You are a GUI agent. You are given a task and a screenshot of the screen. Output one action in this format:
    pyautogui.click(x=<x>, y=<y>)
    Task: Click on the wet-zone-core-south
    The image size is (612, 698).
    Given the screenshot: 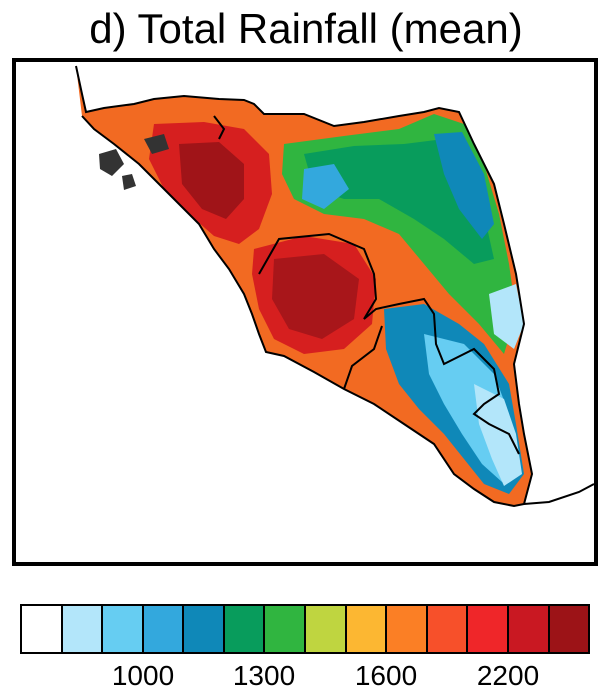 What is the action you would take?
    pyautogui.click(x=315, y=296)
    